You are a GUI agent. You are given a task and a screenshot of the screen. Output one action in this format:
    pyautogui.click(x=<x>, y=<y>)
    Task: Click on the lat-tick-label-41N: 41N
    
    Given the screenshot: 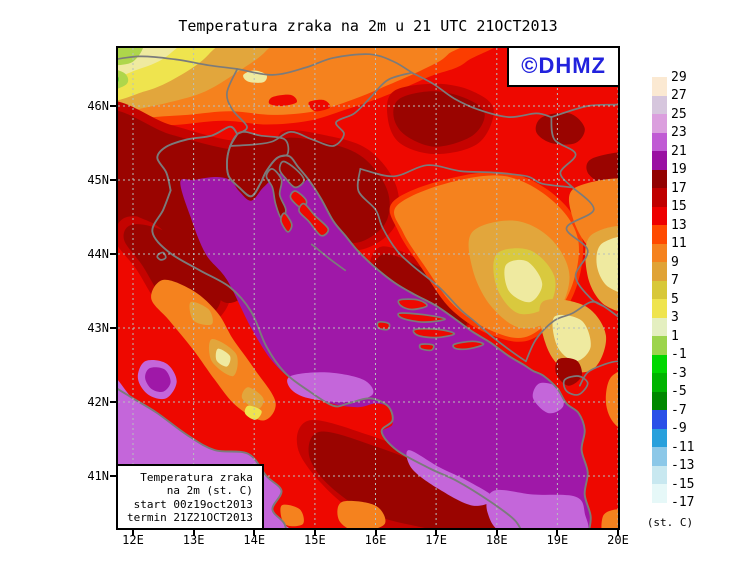 What is the action you would take?
    pyautogui.click(x=98, y=476)
    